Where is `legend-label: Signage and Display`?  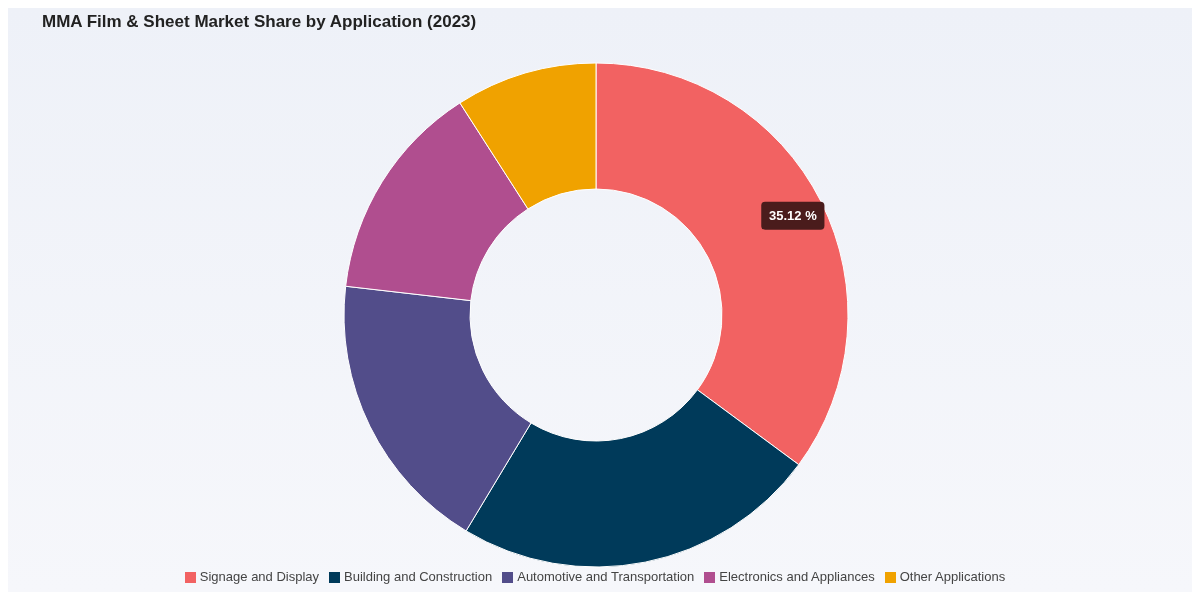 legend-label: Signage and Display is located at coordinates (259, 576).